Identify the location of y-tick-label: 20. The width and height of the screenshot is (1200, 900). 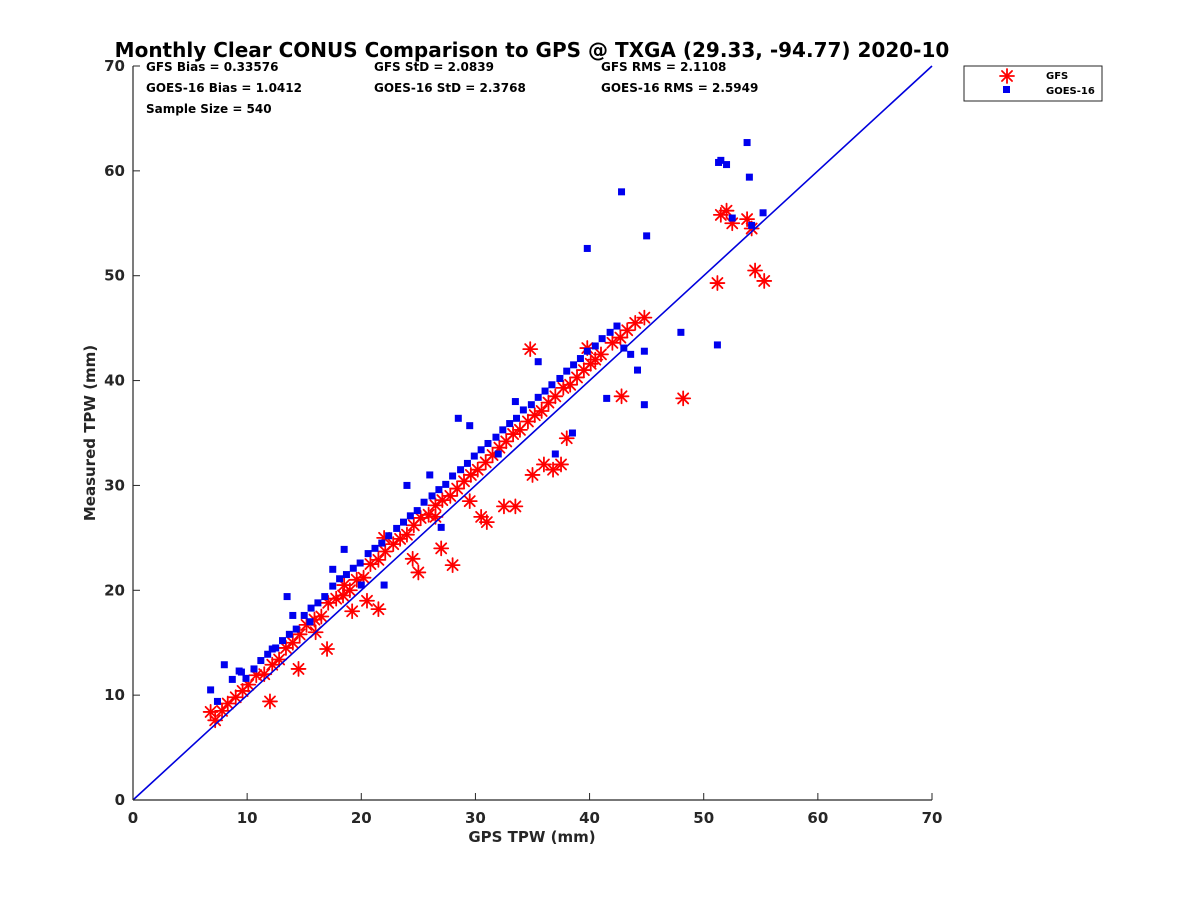
(114, 590).